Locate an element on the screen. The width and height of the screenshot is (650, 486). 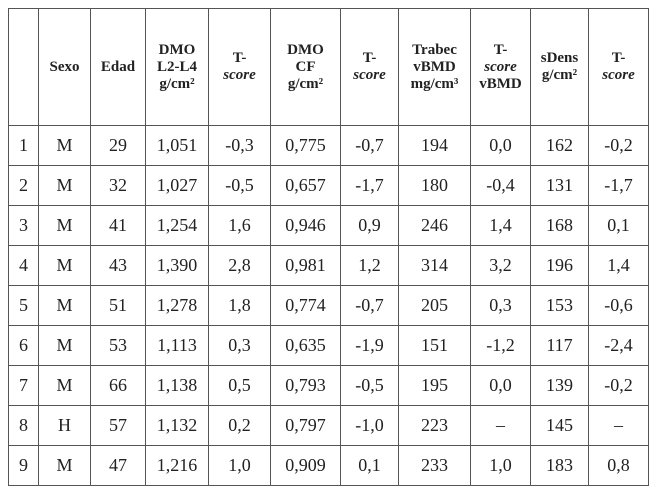
table-cell: 51 is located at coordinates (118, 305).